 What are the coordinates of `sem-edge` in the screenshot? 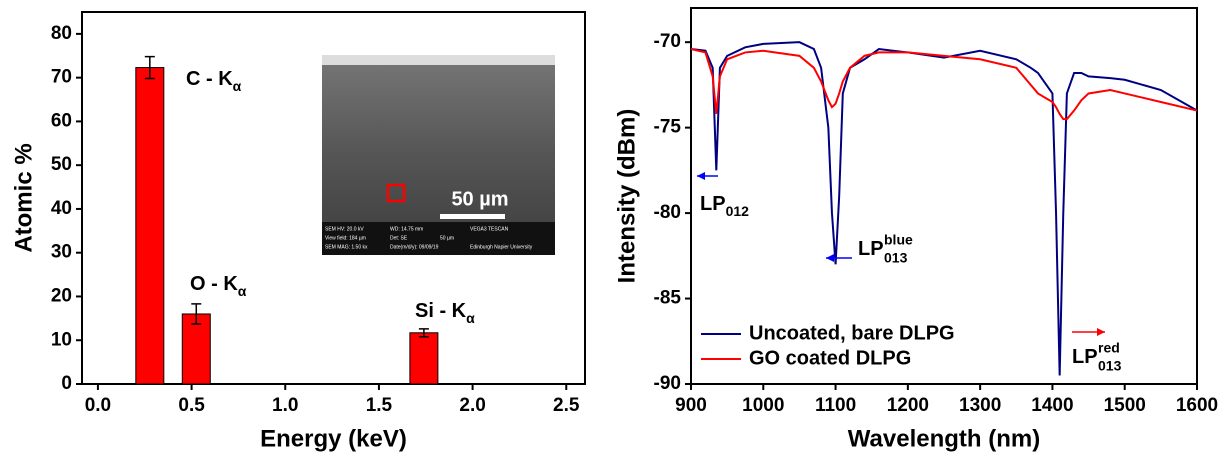 It's located at (438, 60).